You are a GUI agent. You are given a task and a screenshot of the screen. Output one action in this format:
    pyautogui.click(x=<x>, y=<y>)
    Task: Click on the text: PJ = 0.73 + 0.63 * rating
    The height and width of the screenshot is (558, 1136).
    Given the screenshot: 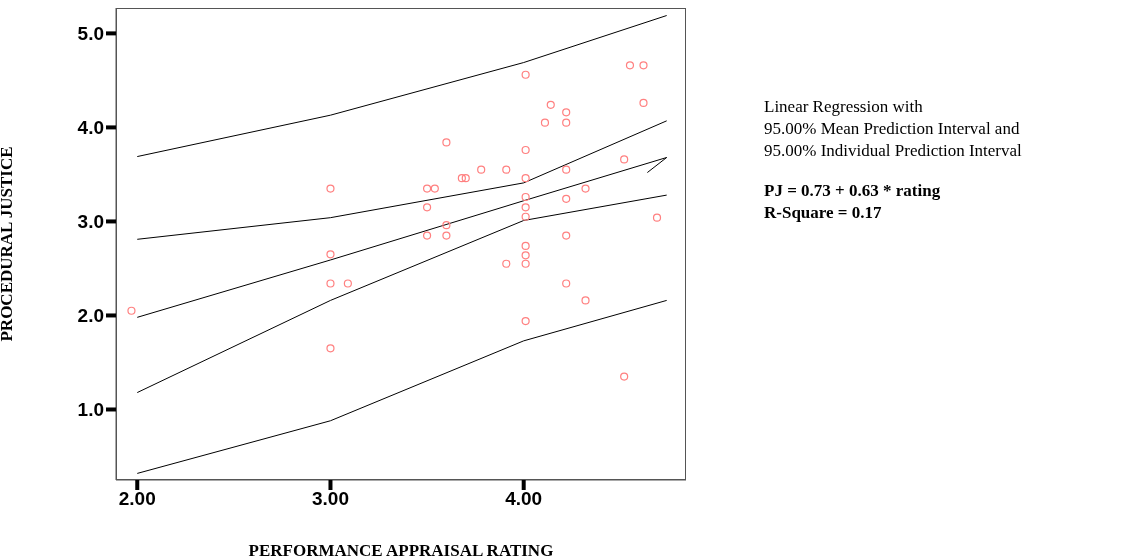 What is the action you would take?
    pyautogui.click(x=853, y=191)
    